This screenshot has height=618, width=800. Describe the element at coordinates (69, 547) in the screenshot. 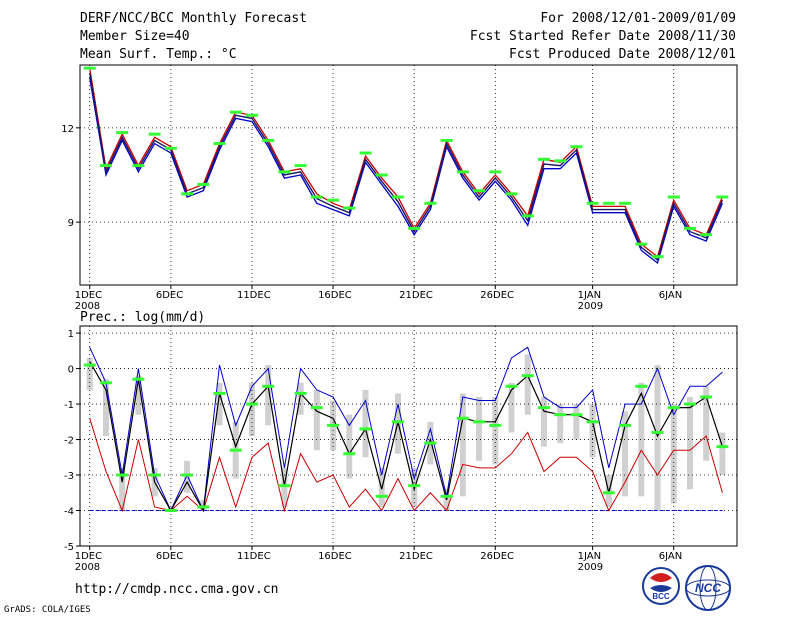

I see `y-tick-label: -5` at that location.